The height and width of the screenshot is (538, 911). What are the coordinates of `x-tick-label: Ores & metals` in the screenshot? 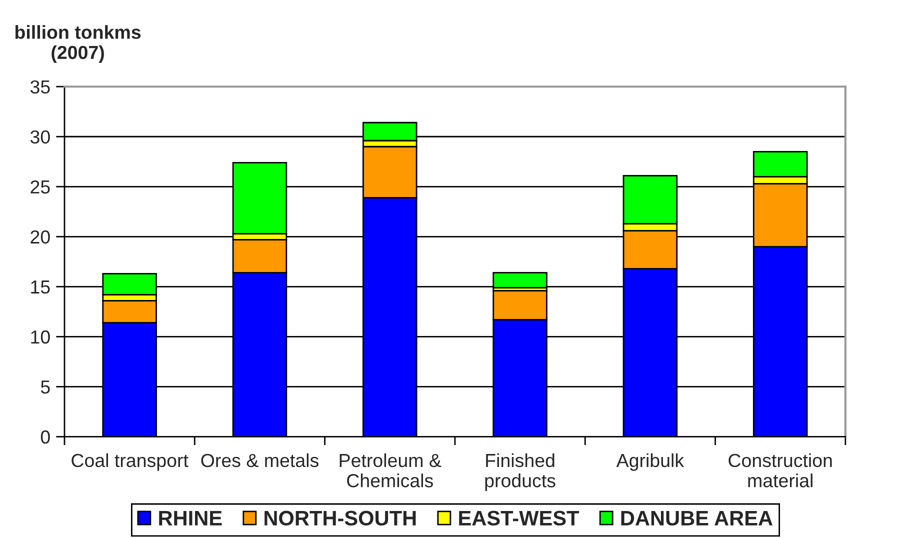 It's located at (259, 460).